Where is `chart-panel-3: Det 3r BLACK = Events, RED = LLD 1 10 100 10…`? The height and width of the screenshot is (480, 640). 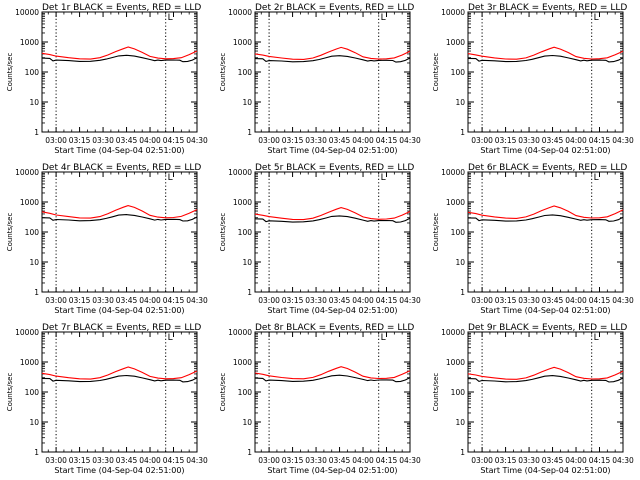
chart-panel-3: Det 3r BLACK = Events, RED = LLD 1 10 100 10… is located at coordinates (533, 79).